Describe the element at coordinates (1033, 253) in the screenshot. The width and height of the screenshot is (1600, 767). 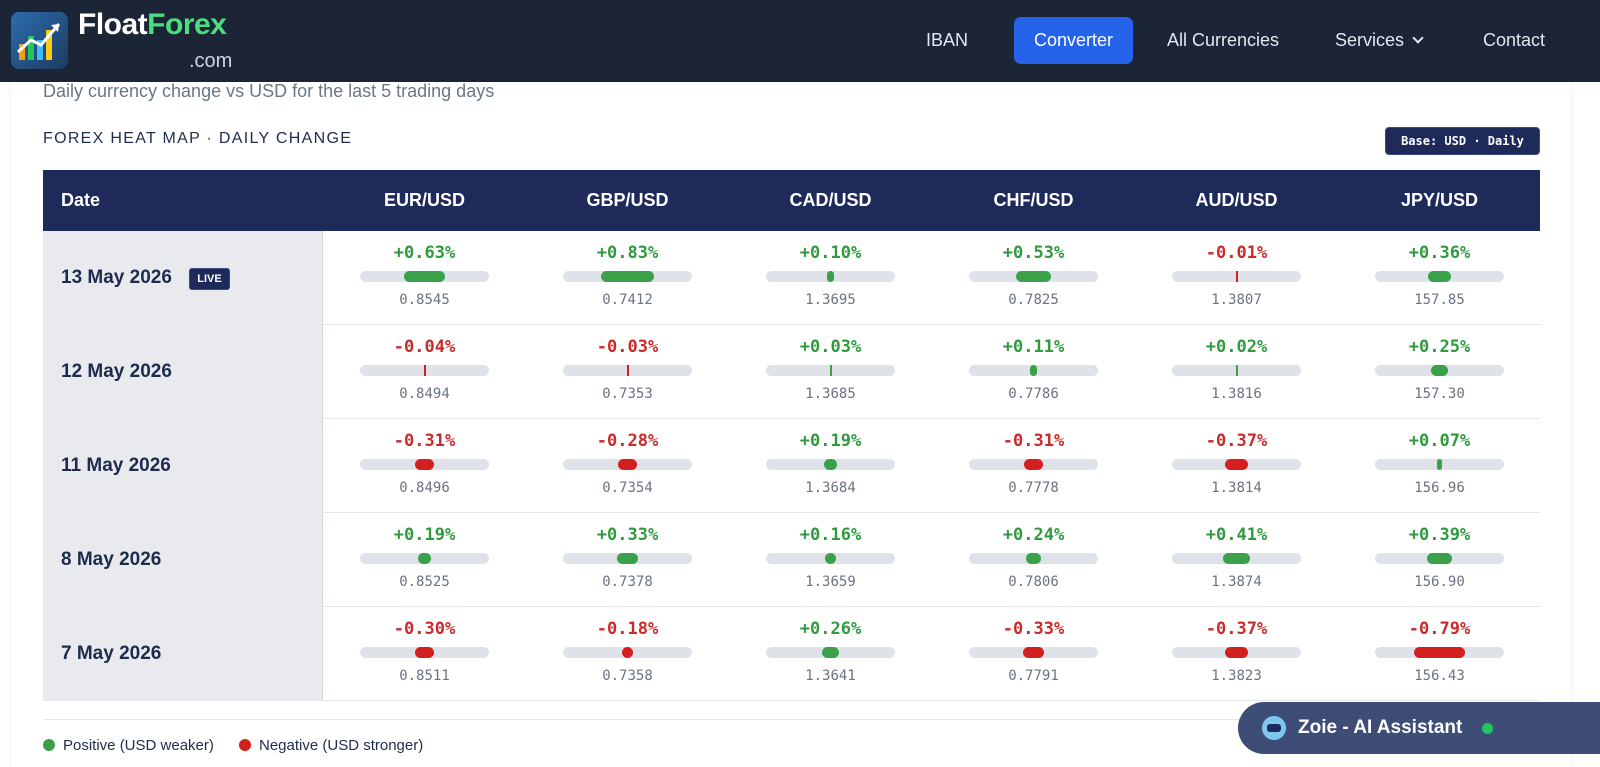
I see `change-percent: +0.53%` at that location.